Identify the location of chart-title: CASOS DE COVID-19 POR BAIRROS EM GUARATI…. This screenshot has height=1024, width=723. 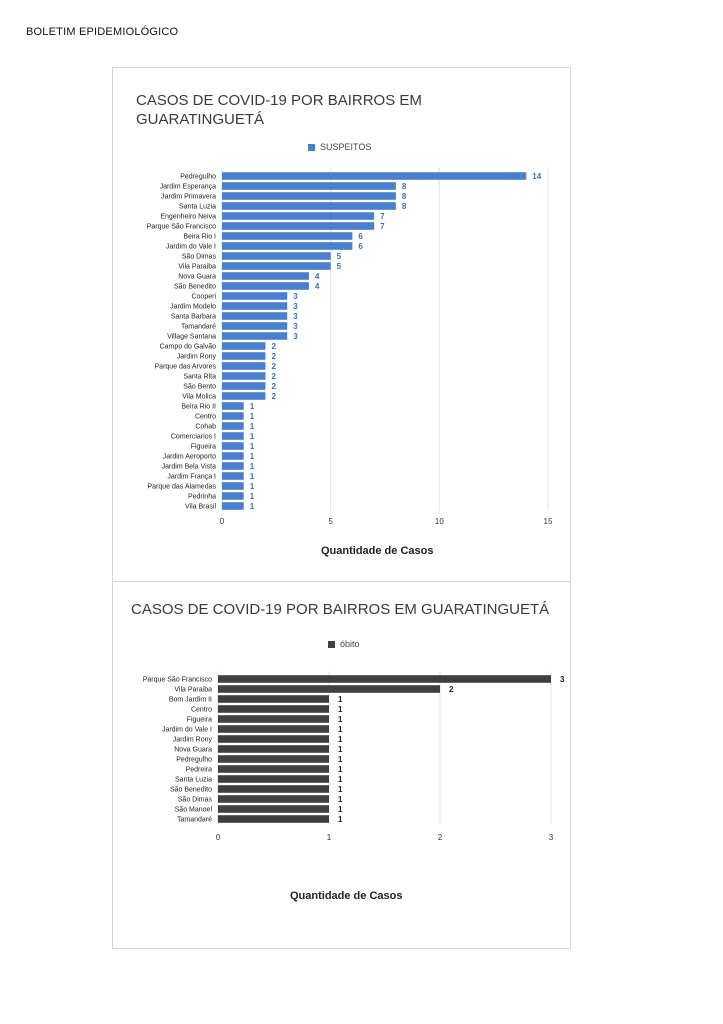
(340, 609).